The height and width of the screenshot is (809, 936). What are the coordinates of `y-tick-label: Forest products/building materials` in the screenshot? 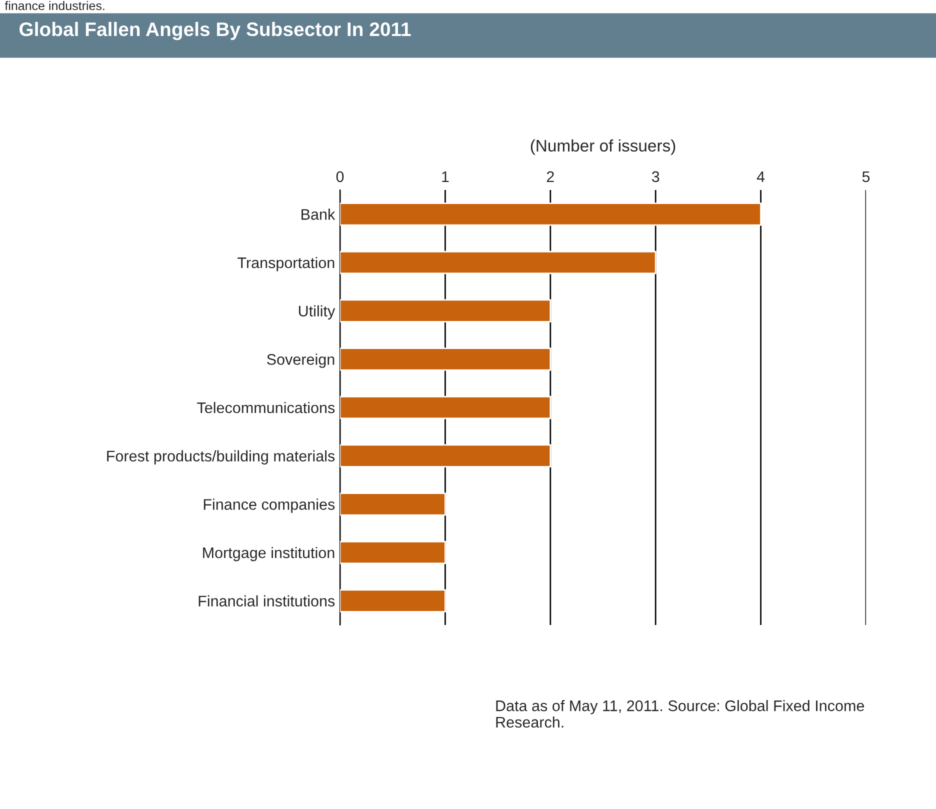 It's located at (221, 457).